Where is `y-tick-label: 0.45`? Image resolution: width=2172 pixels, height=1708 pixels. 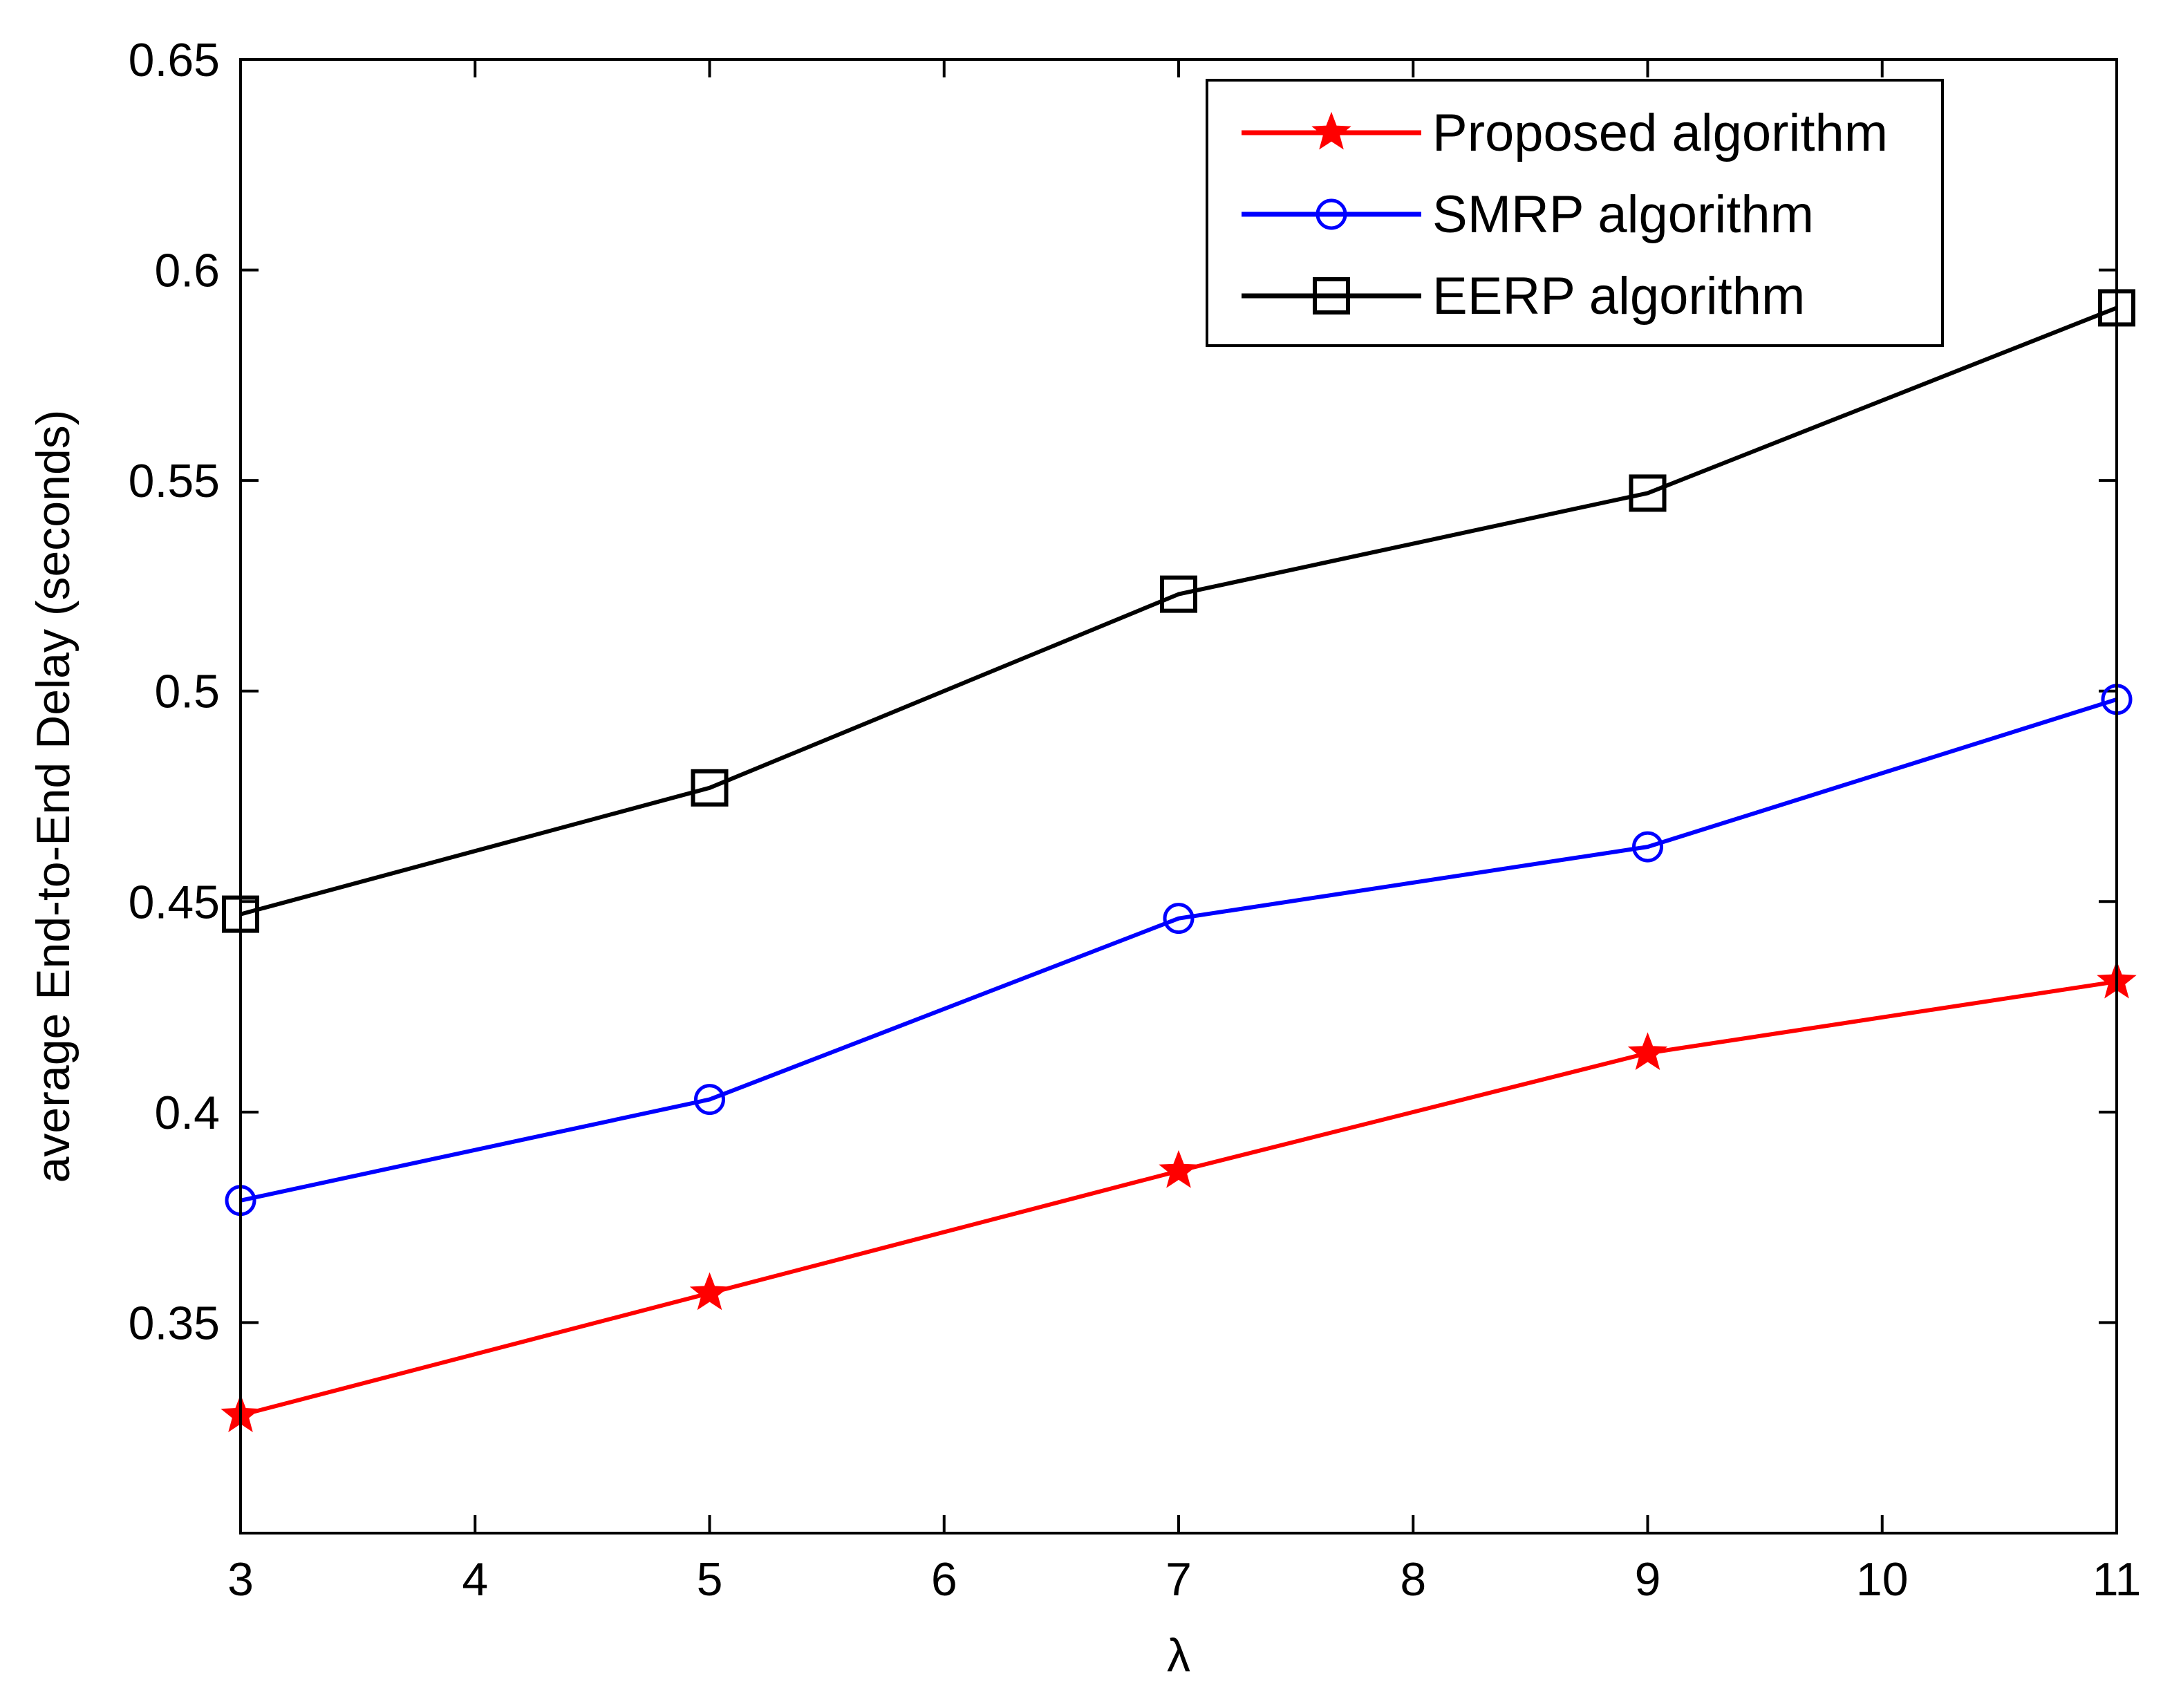
y-tick-label: 0.45 is located at coordinates (174, 902).